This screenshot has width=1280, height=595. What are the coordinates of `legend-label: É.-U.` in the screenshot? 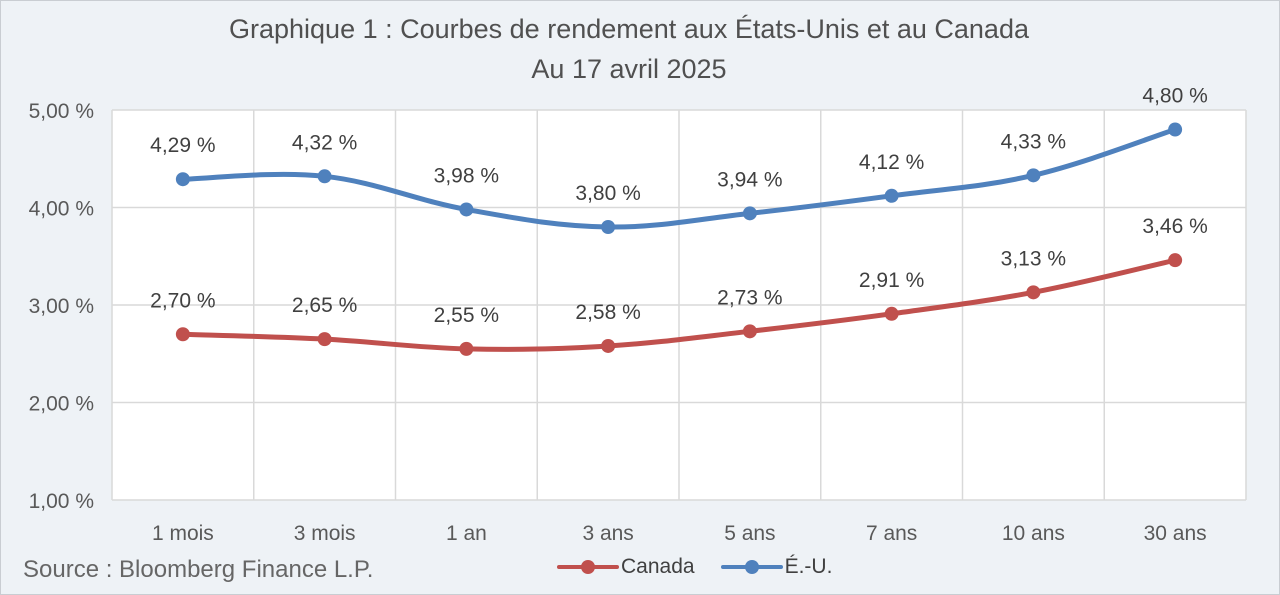 It's located at (808, 566).